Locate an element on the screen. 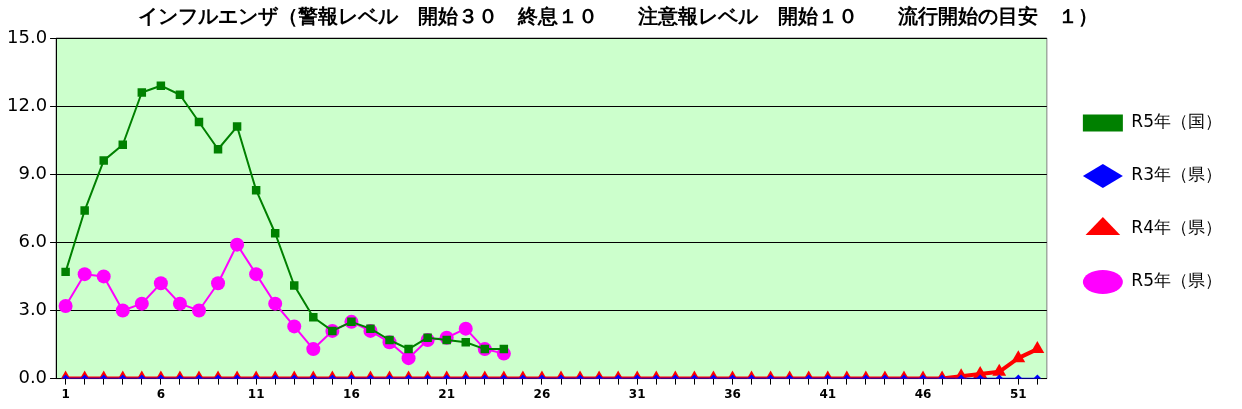 This screenshot has height=409, width=1242. chart-title: インフルエンザ（警報レベル 開始３０ 終息１０ 注意報レベル 開始１０ 流行開始の目安 １） is located at coordinates (618, 16).